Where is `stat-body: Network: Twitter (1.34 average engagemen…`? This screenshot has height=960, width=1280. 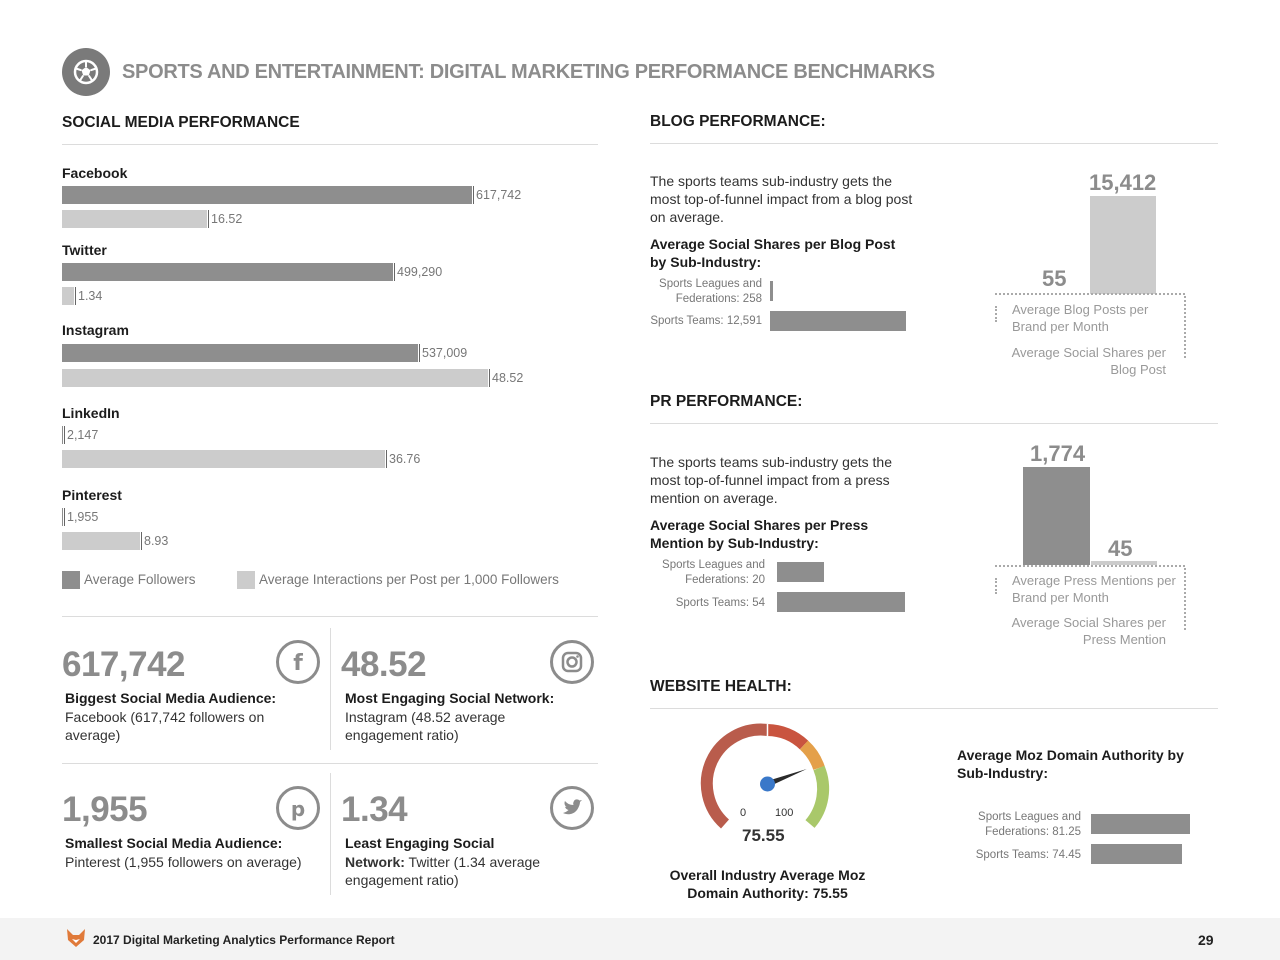 stat-body: Network: Twitter (1.34 average engagemen… is located at coordinates (460, 871).